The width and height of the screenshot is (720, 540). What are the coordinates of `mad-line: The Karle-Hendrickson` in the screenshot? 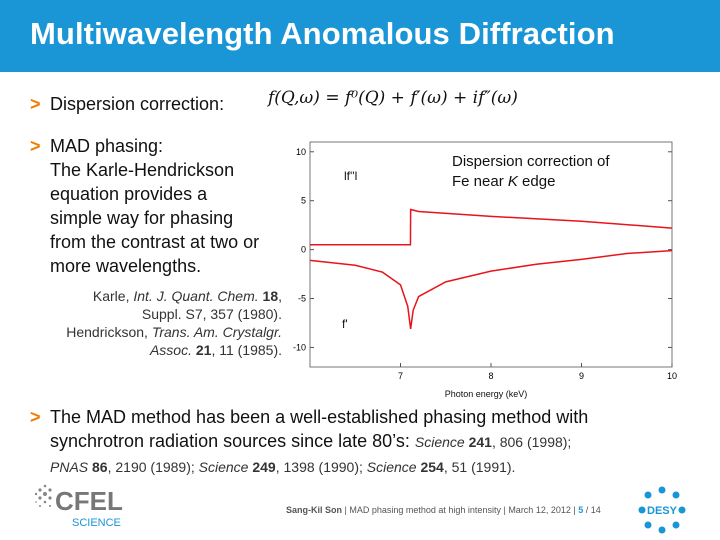 It's located at (142, 170).